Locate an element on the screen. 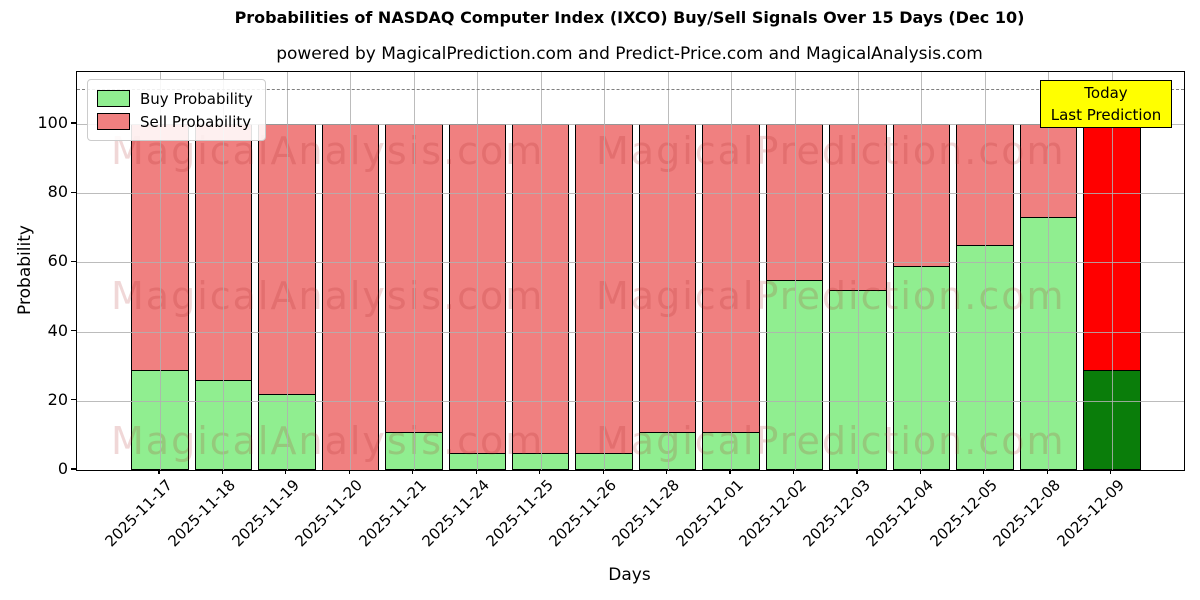  x-tick-label: 2025-12-05 is located at coordinates (963, 513).